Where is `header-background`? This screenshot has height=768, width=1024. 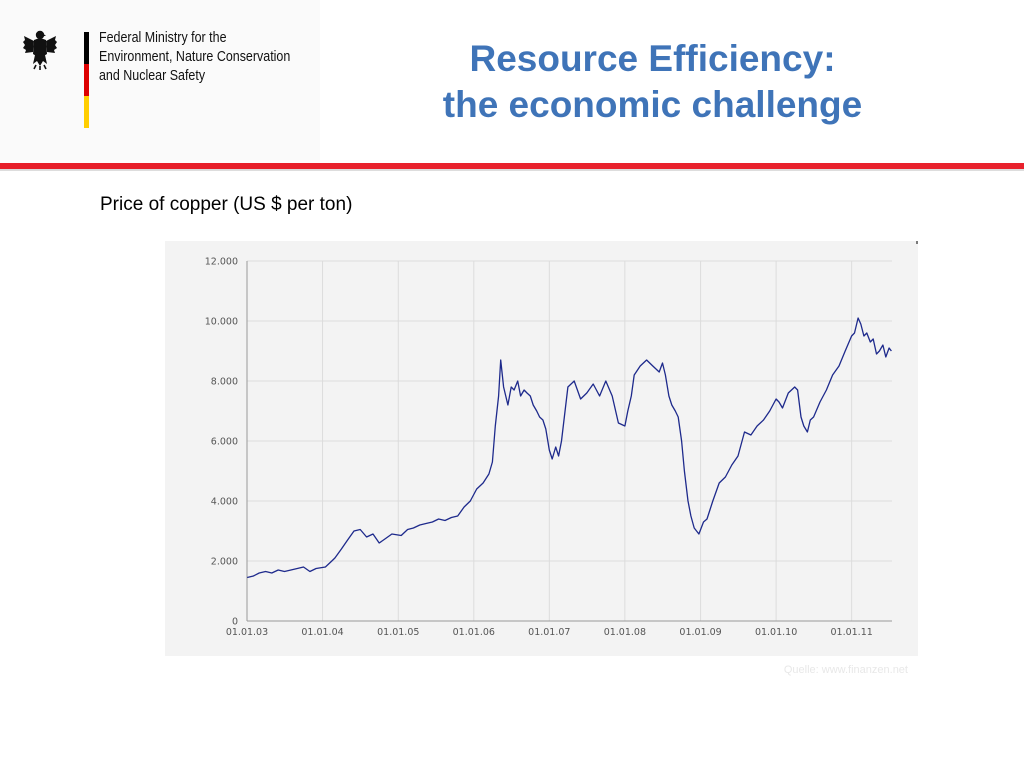 header-background is located at coordinates (160, 80).